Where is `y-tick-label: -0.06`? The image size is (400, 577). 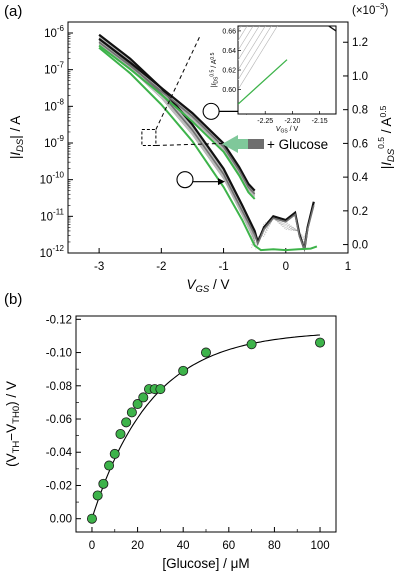 y-tick-label: -0.06 is located at coordinates (59, 420).